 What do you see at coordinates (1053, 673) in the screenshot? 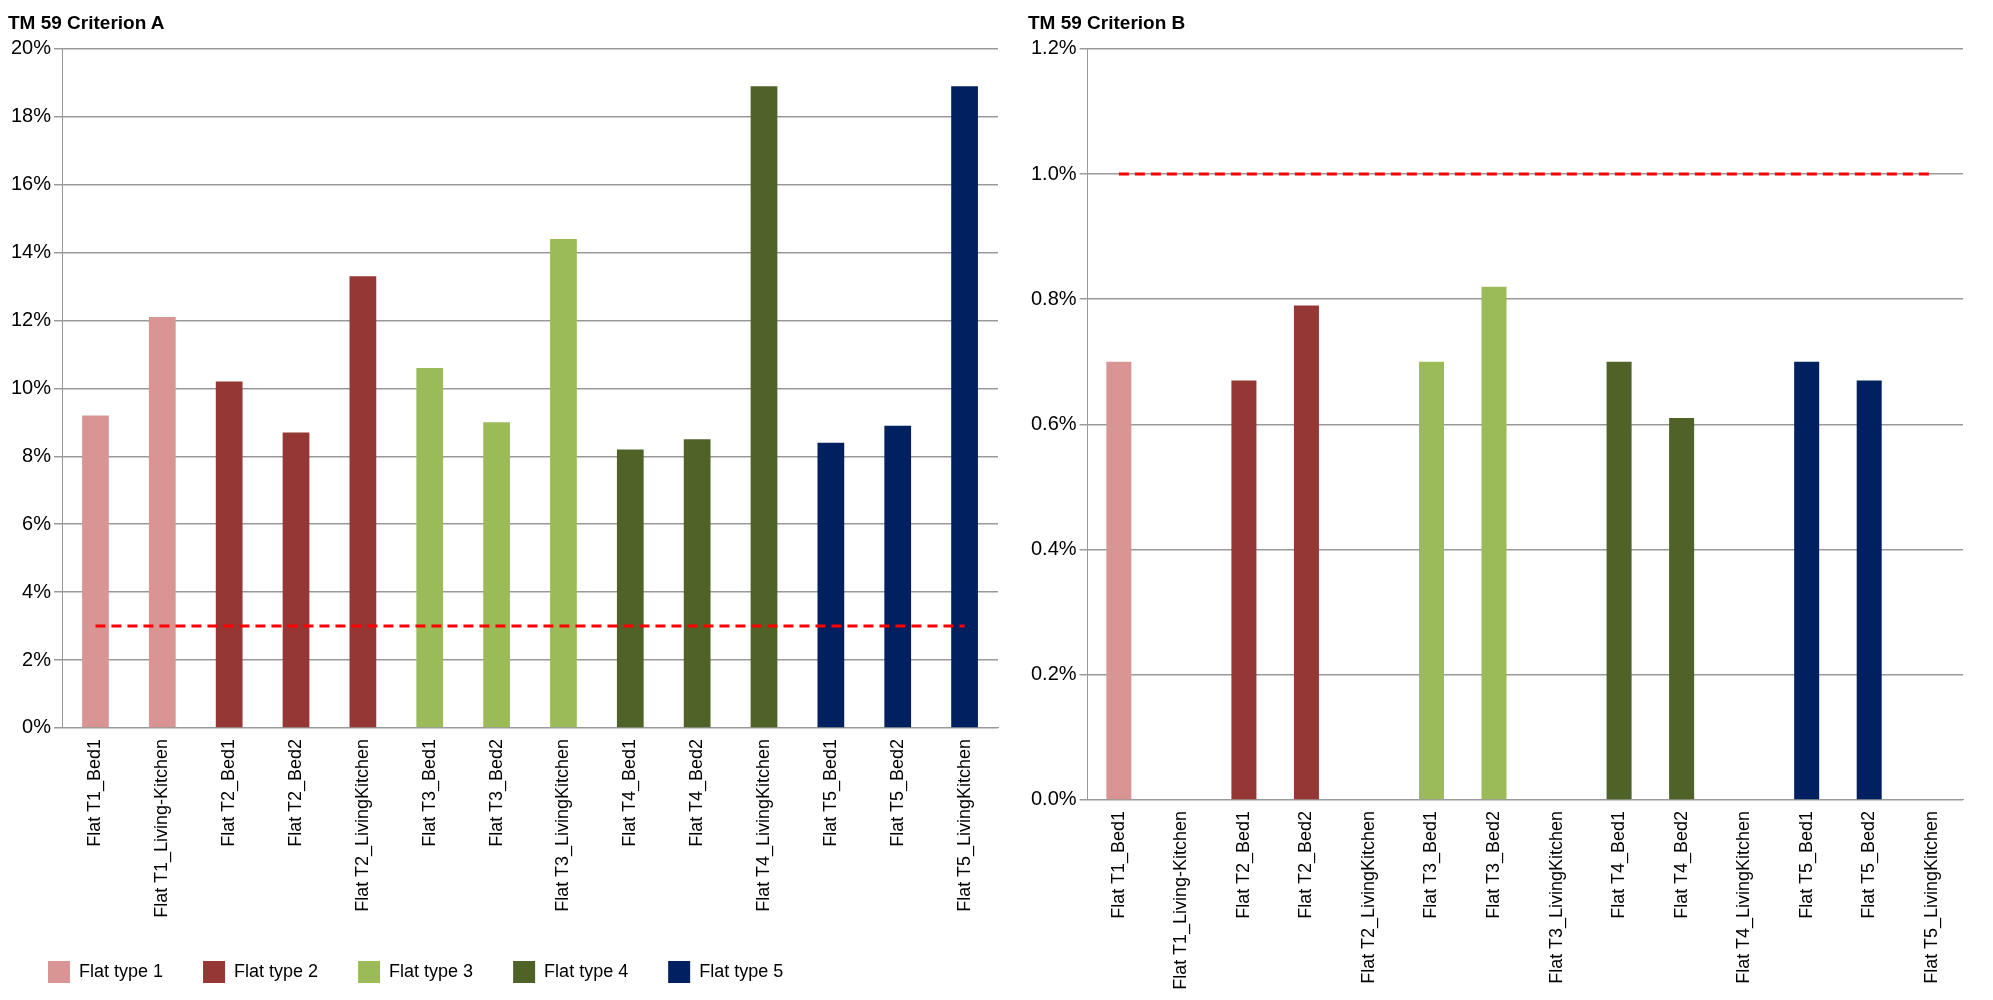
I see `y-tick-label: 0.2%` at bounding box center [1053, 673].